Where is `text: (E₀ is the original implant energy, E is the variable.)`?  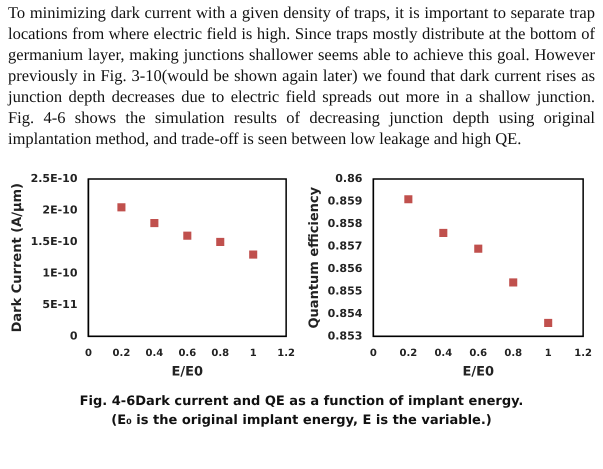 text: (E₀ is the original implant energy, E is the variable.) is located at coordinates (301, 421).